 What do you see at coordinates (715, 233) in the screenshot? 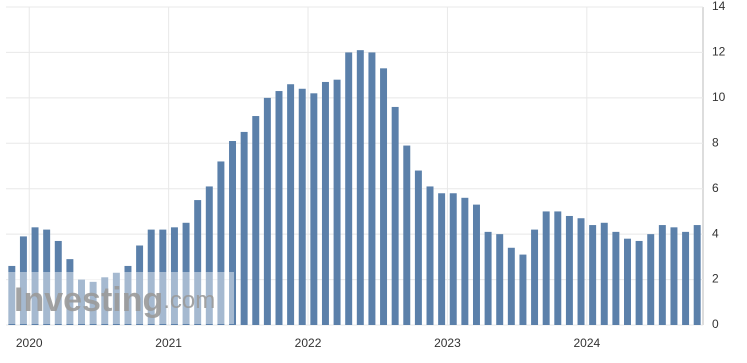
I see `y-tick-label: 4` at bounding box center [715, 233].